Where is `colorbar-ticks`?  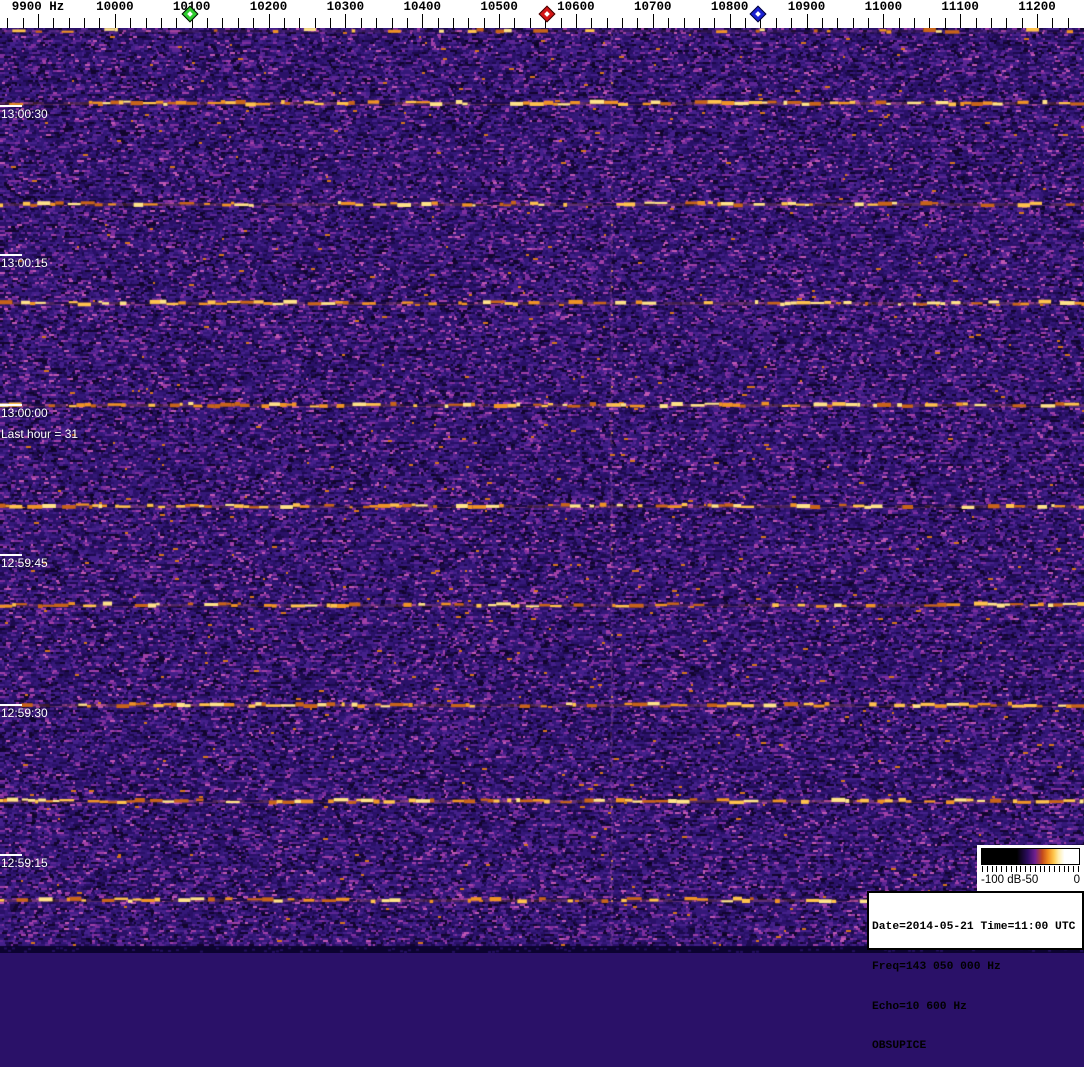
colorbar-ticks is located at coordinates (1030, 869).